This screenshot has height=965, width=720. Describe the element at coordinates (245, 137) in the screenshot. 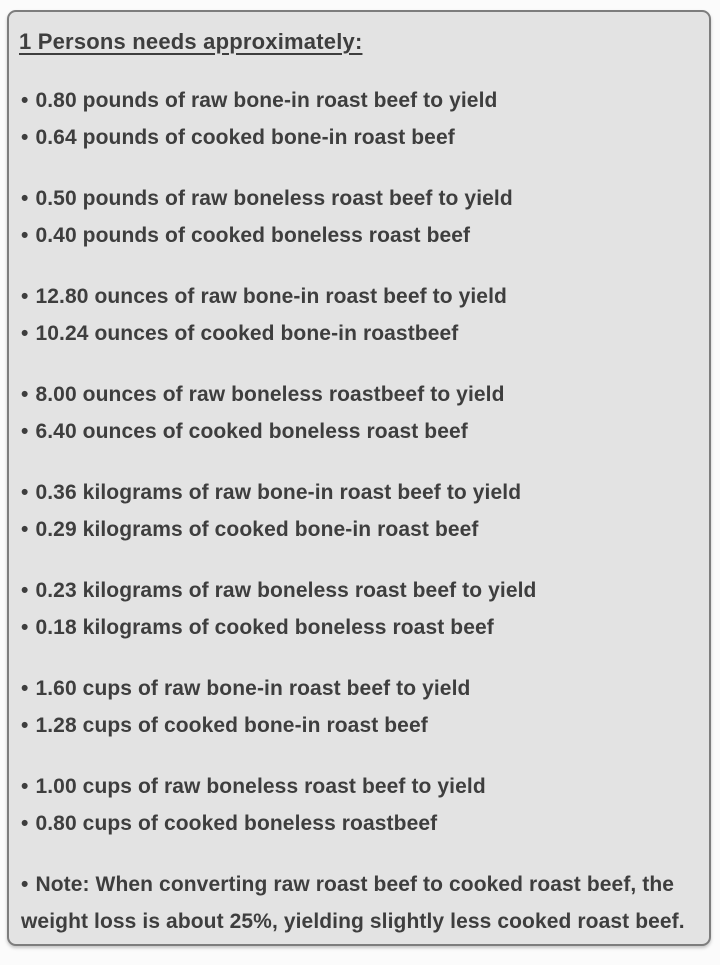

I see `conversion-text: 0.64 pounds of cooked bone-in roast beef` at that location.